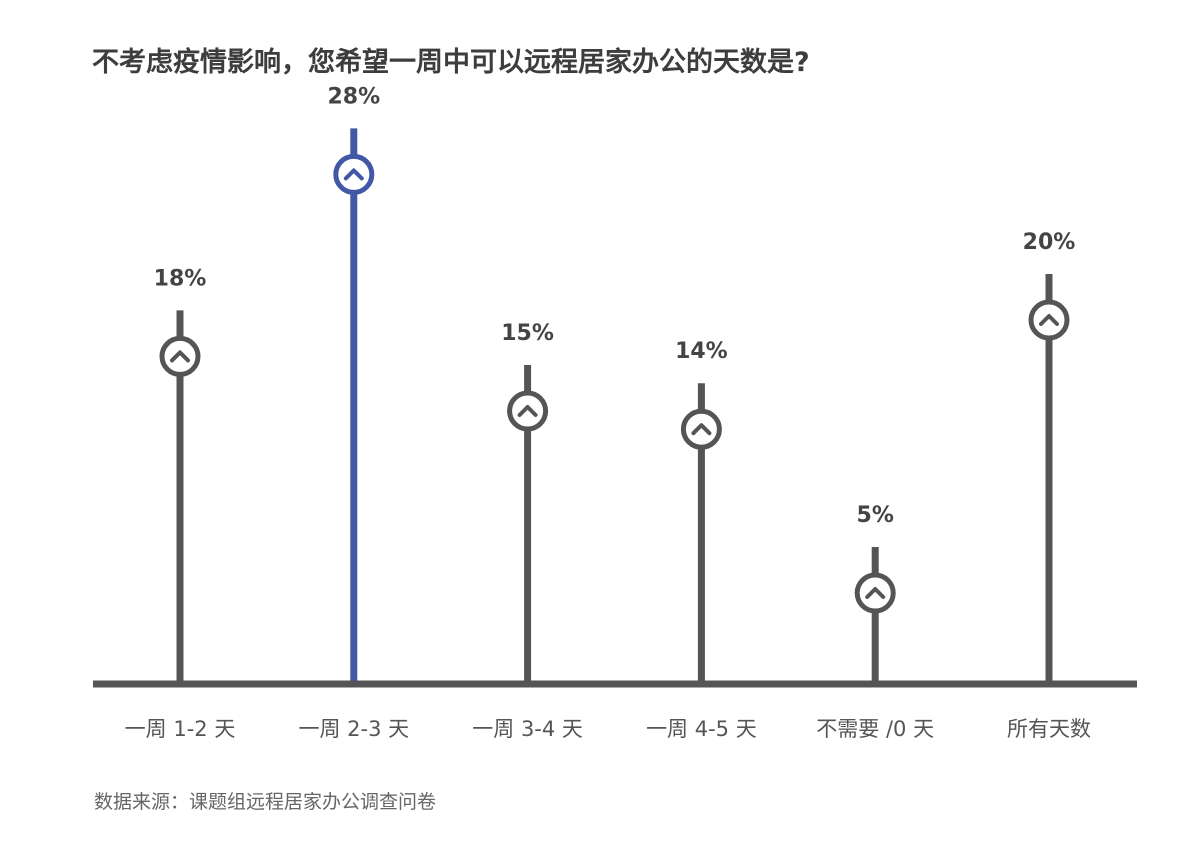 The width and height of the screenshot is (1200, 854). What do you see at coordinates (527, 729) in the screenshot?
I see `x-tick-label: 一周 3-4 天` at bounding box center [527, 729].